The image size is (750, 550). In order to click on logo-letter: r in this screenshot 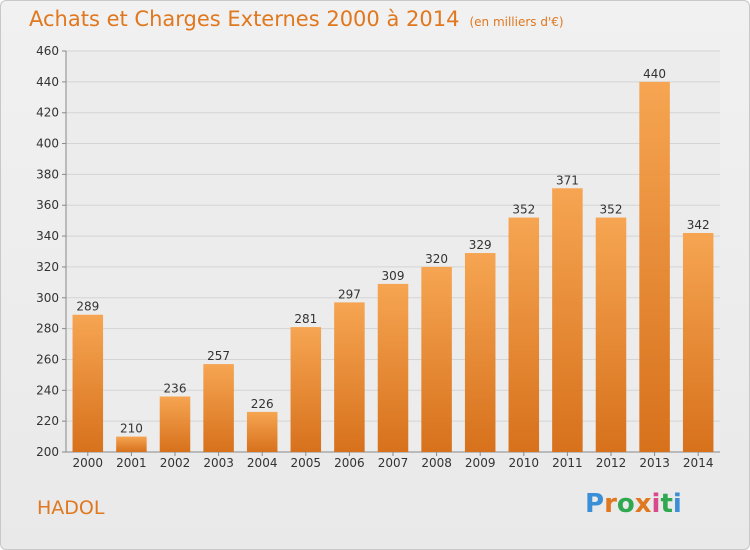, I will do `click(610, 504)`.